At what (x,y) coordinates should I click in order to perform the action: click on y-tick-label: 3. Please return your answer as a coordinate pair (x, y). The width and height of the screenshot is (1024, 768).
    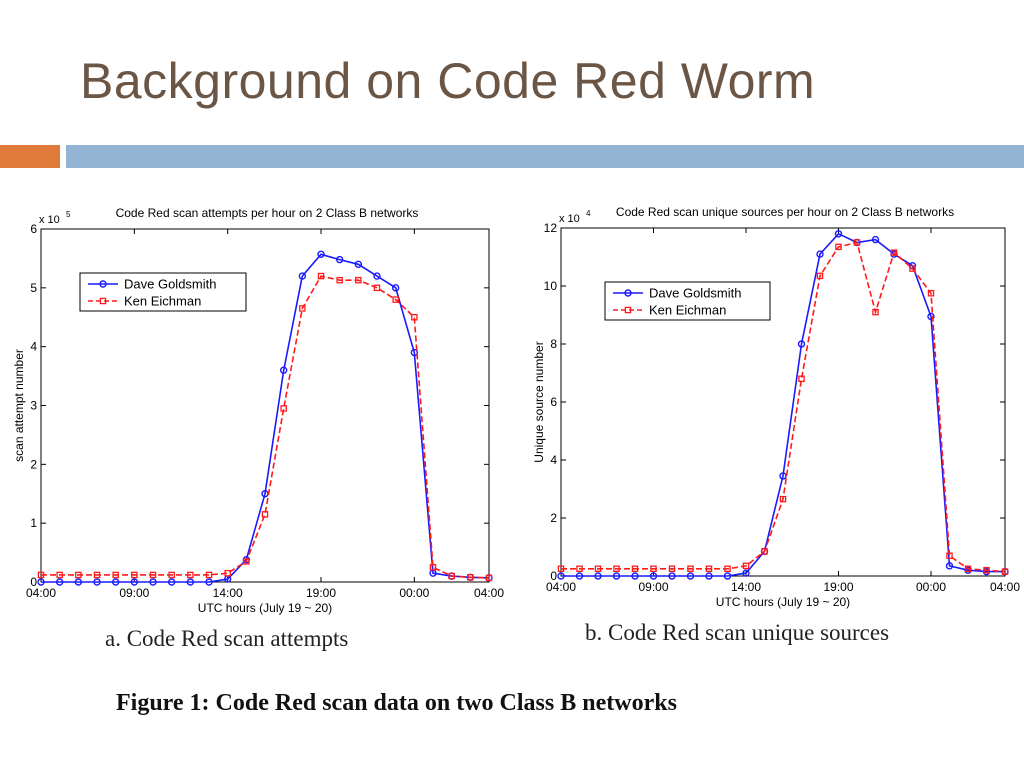
    Looking at the image, I should click on (33, 406).